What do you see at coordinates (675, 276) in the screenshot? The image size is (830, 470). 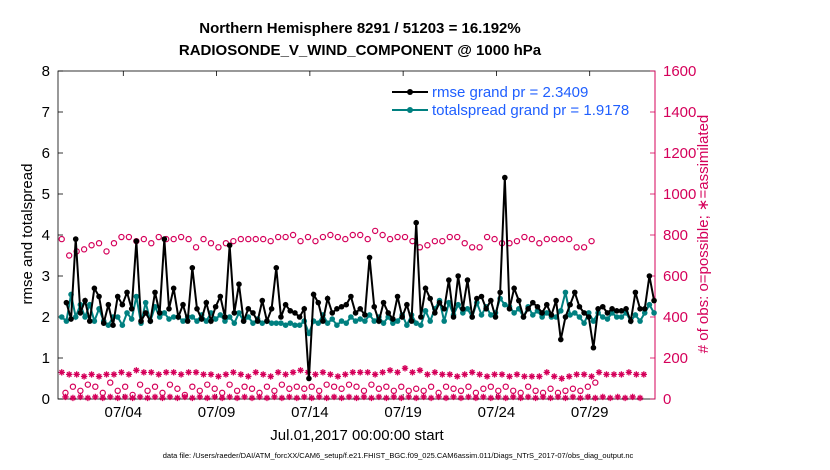 I see `y-tick-label-right: 600` at bounding box center [675, 276].